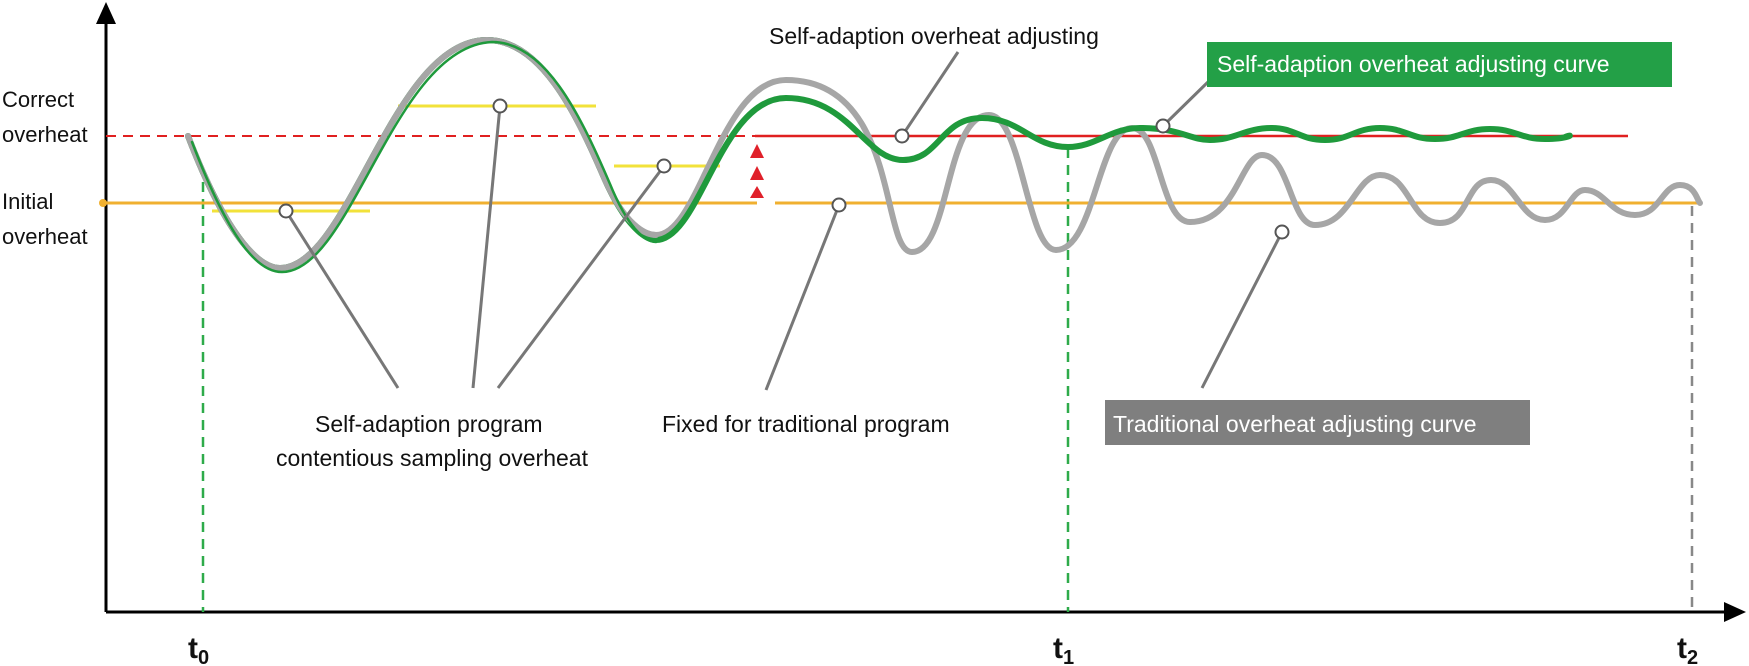  What do you see at coordinates (1163, 126) in the screenshot?
I see `self-adaption-curve-point` at bounding box center [1163, 126].